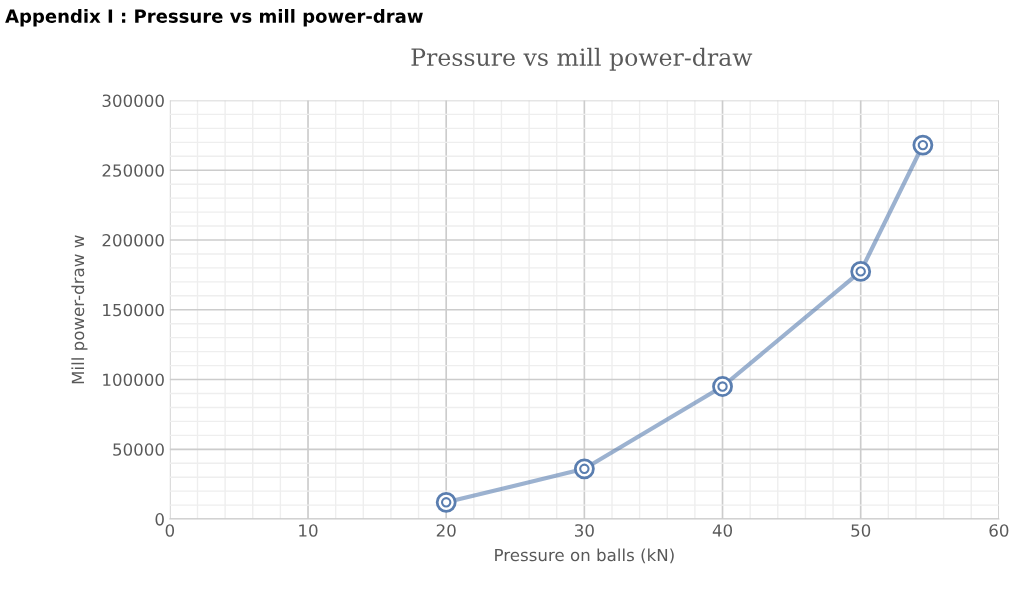  I want to click on x-tick-label: 20, so click(446, 530).